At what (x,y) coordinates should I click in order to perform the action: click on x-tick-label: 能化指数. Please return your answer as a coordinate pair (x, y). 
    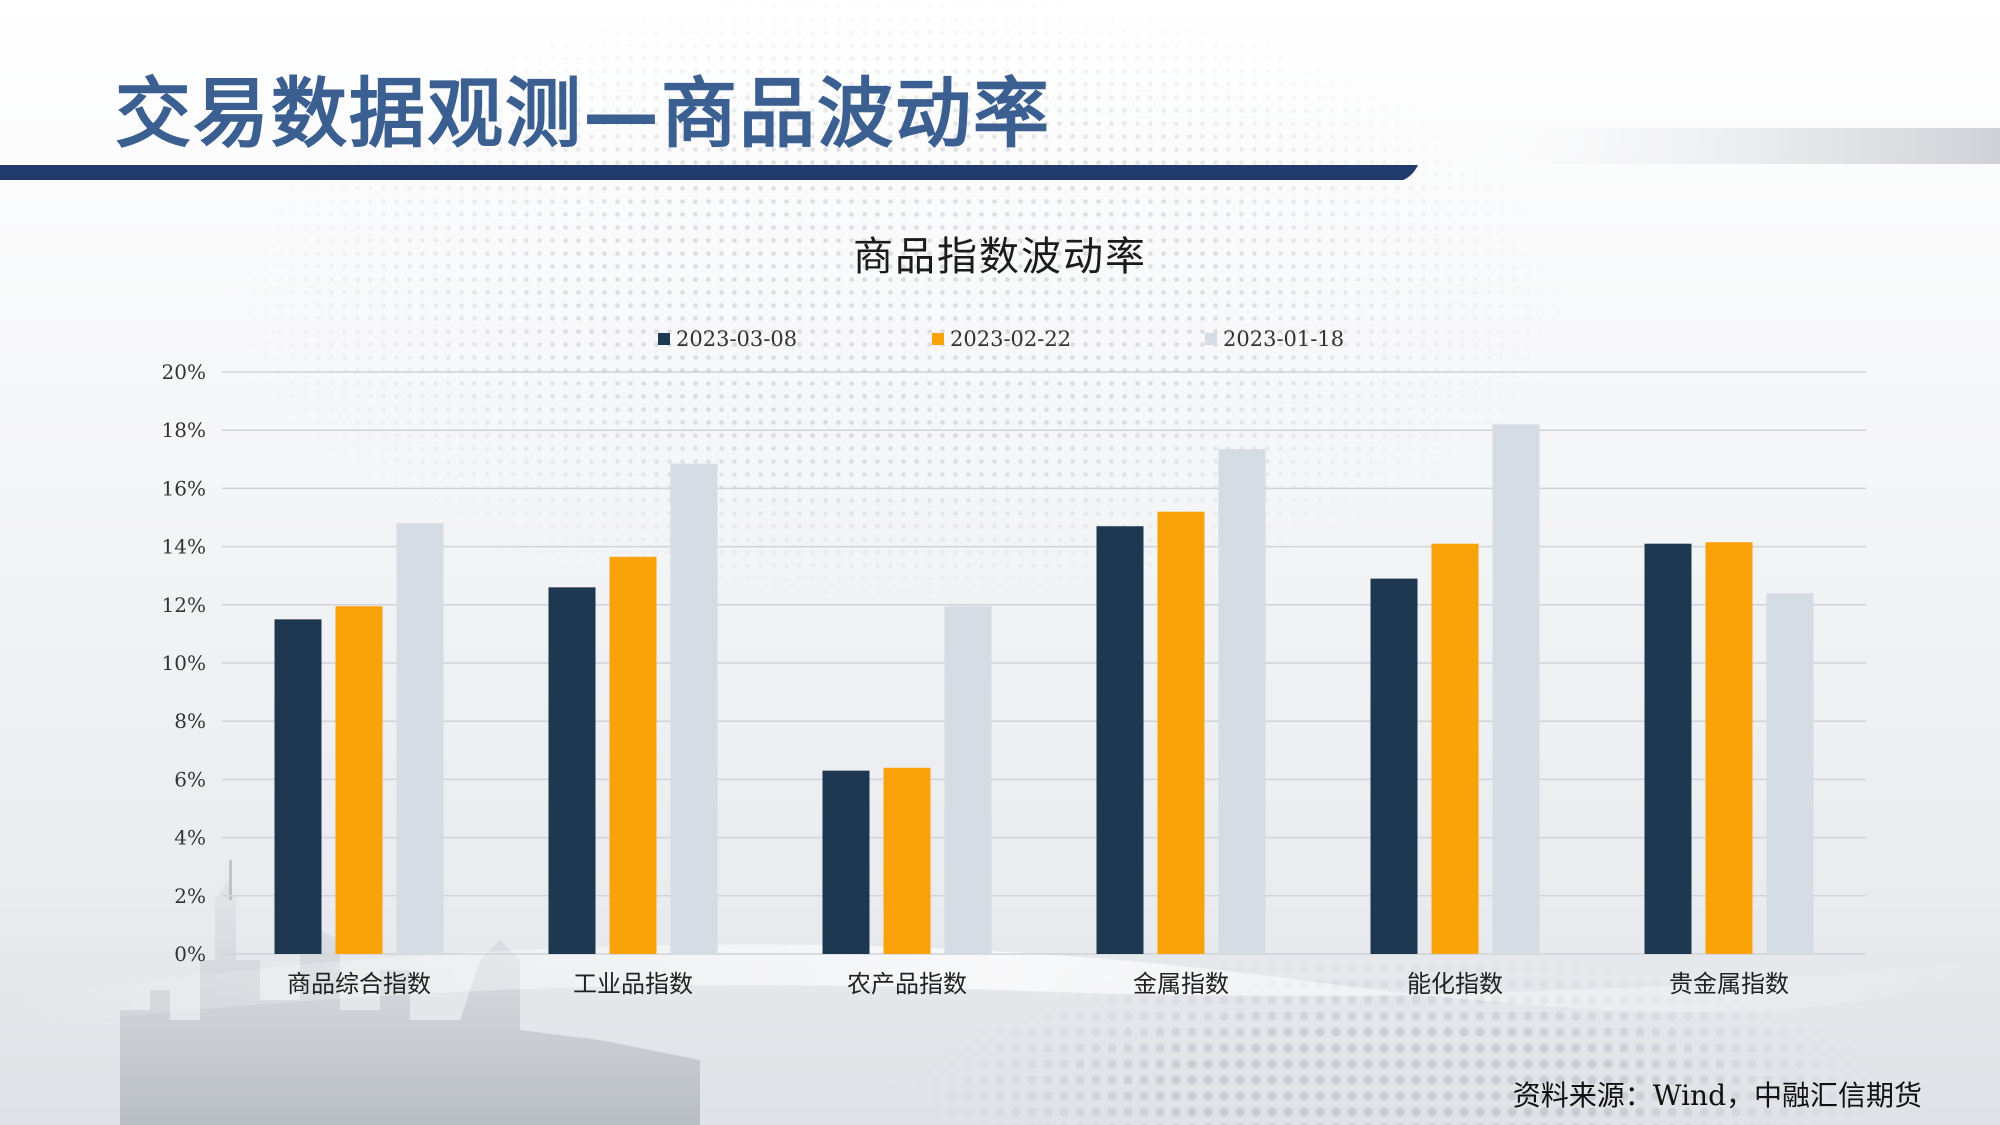
    Looking at the image, I should click on (1455, 984).